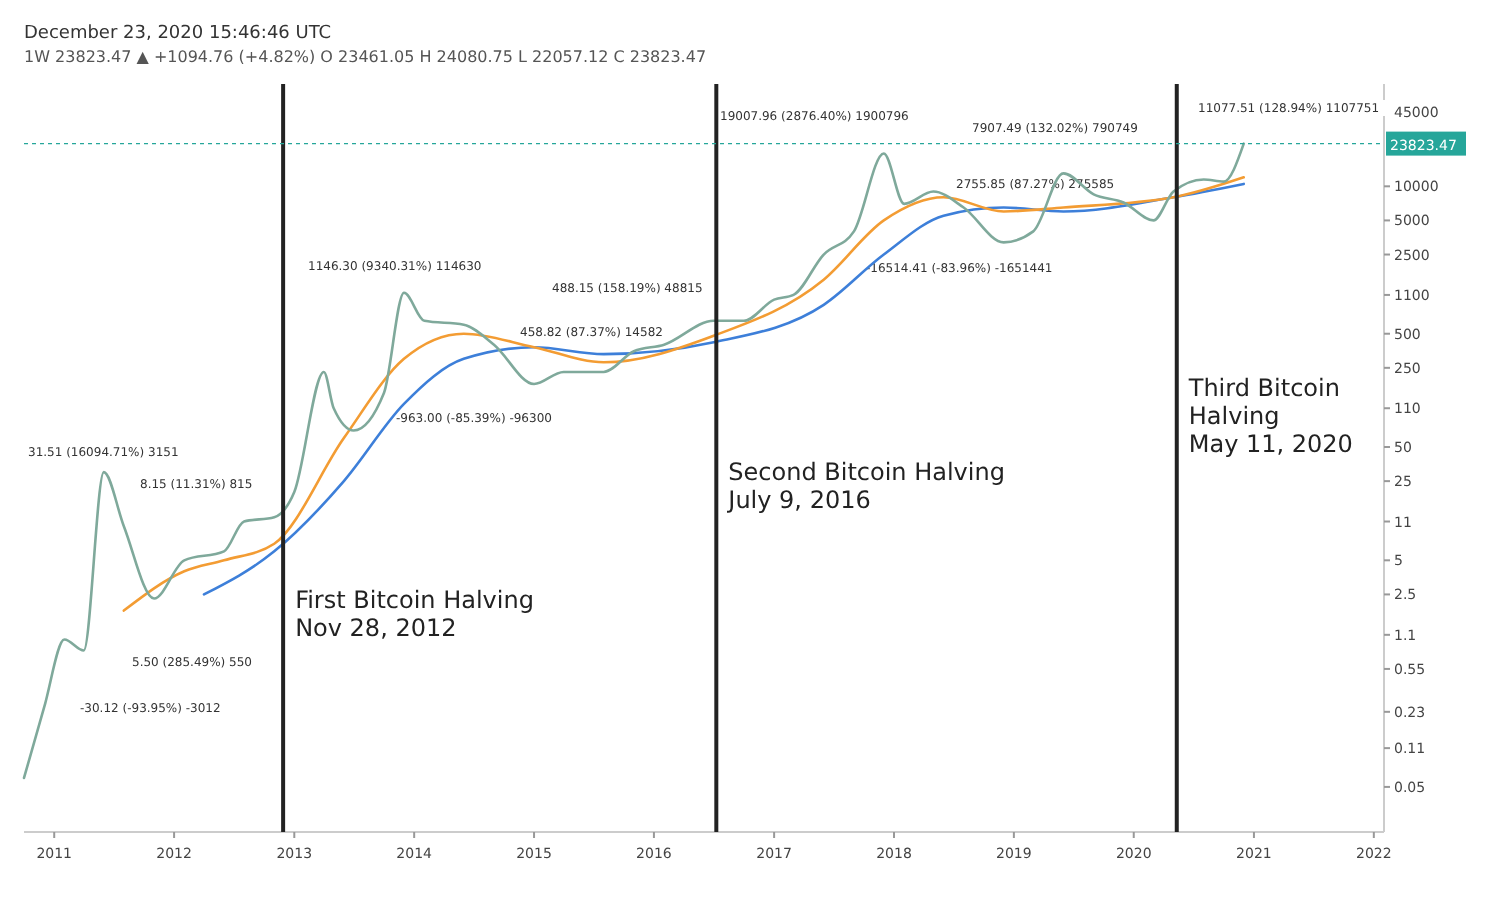 This screenshot has height=900, width=1500. I want to click on ref-line-label: Second Bitcoin Halving July 9, 2016, so click(865, 486).